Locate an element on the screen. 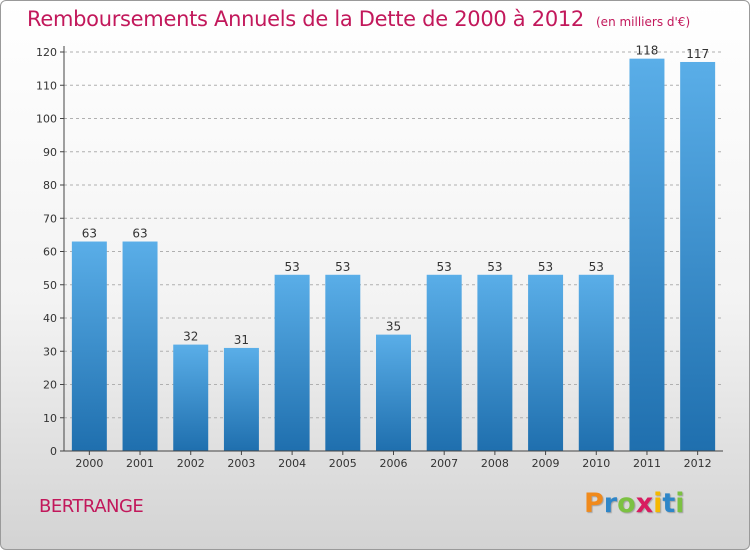 This screenshot has width=750, height=550. y-tick-label: 100 is located at coordinates (46, 119).